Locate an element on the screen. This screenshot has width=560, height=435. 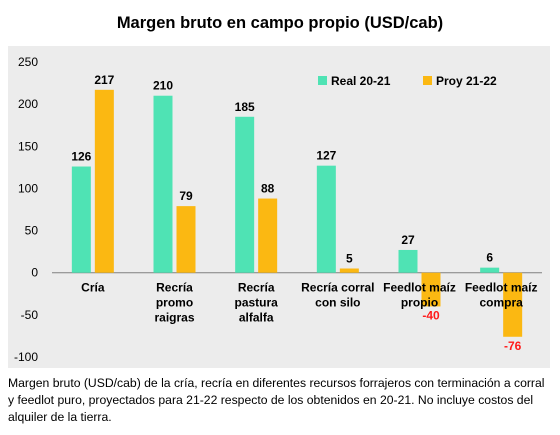
x-tick-label: compra is located at coordinates (501, 303).